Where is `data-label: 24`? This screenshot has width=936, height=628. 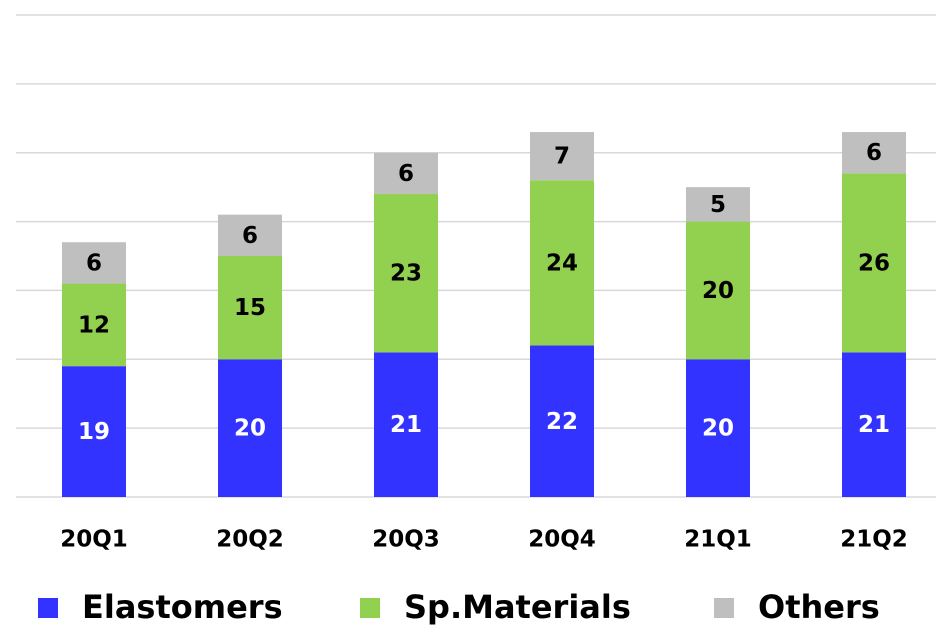 data-label: 24 is located at coordinates (562, 263).